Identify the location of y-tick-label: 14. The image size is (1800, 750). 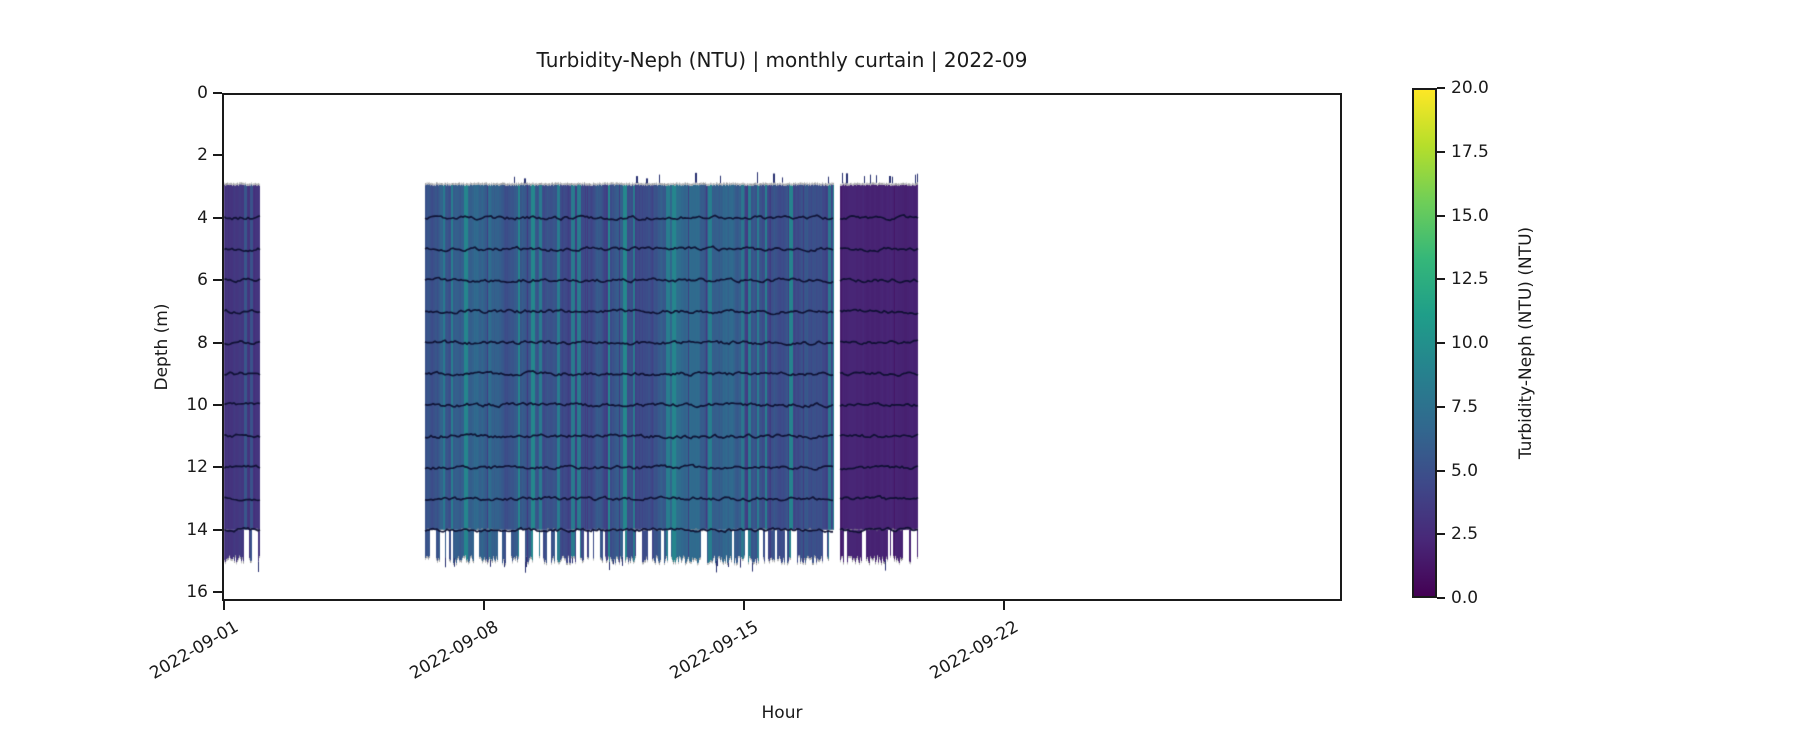
(197, 529).